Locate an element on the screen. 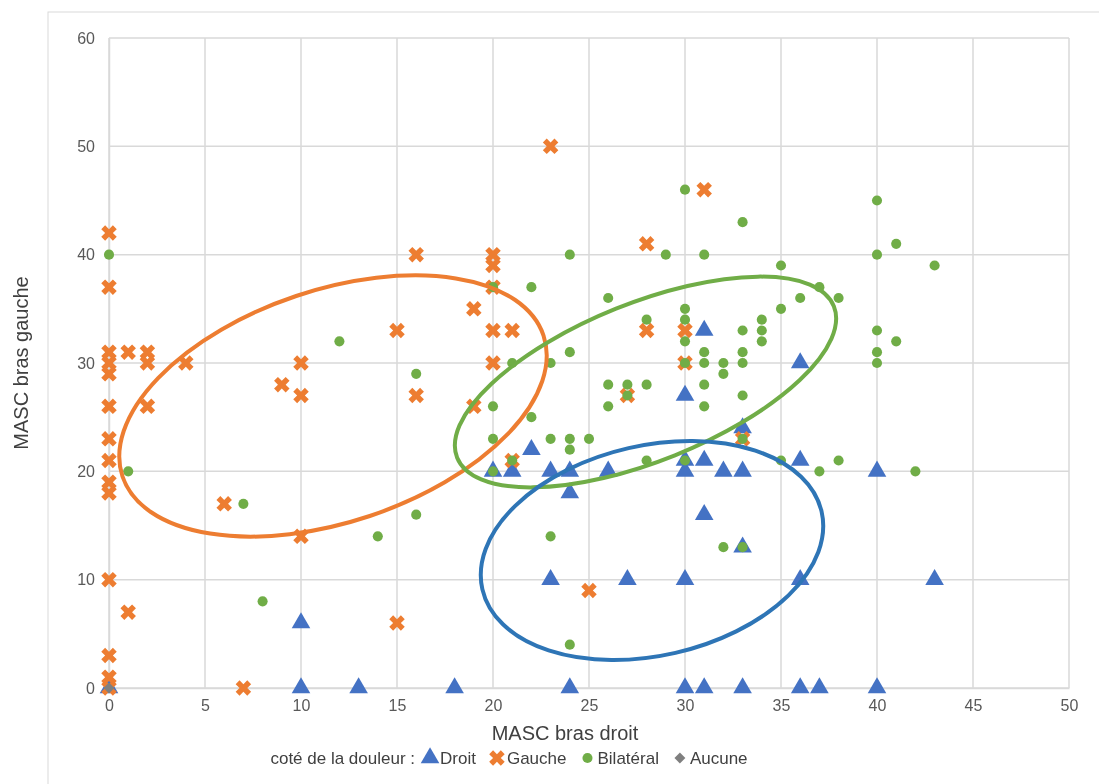  legend-label: Aucune is located at coordinates (718, 758).